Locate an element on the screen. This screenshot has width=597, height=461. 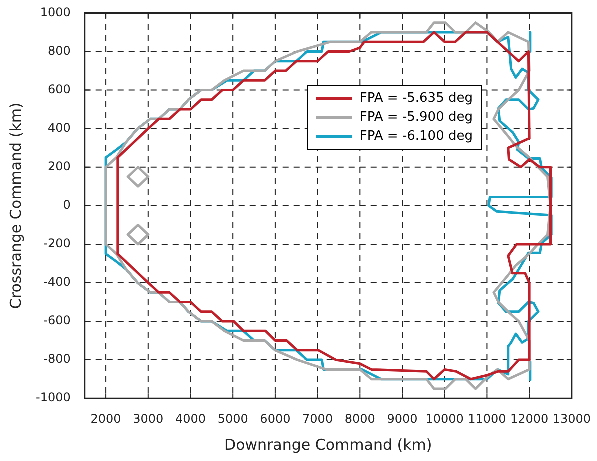
x-tick-label: 5000 is located at coordinates (233, 419).